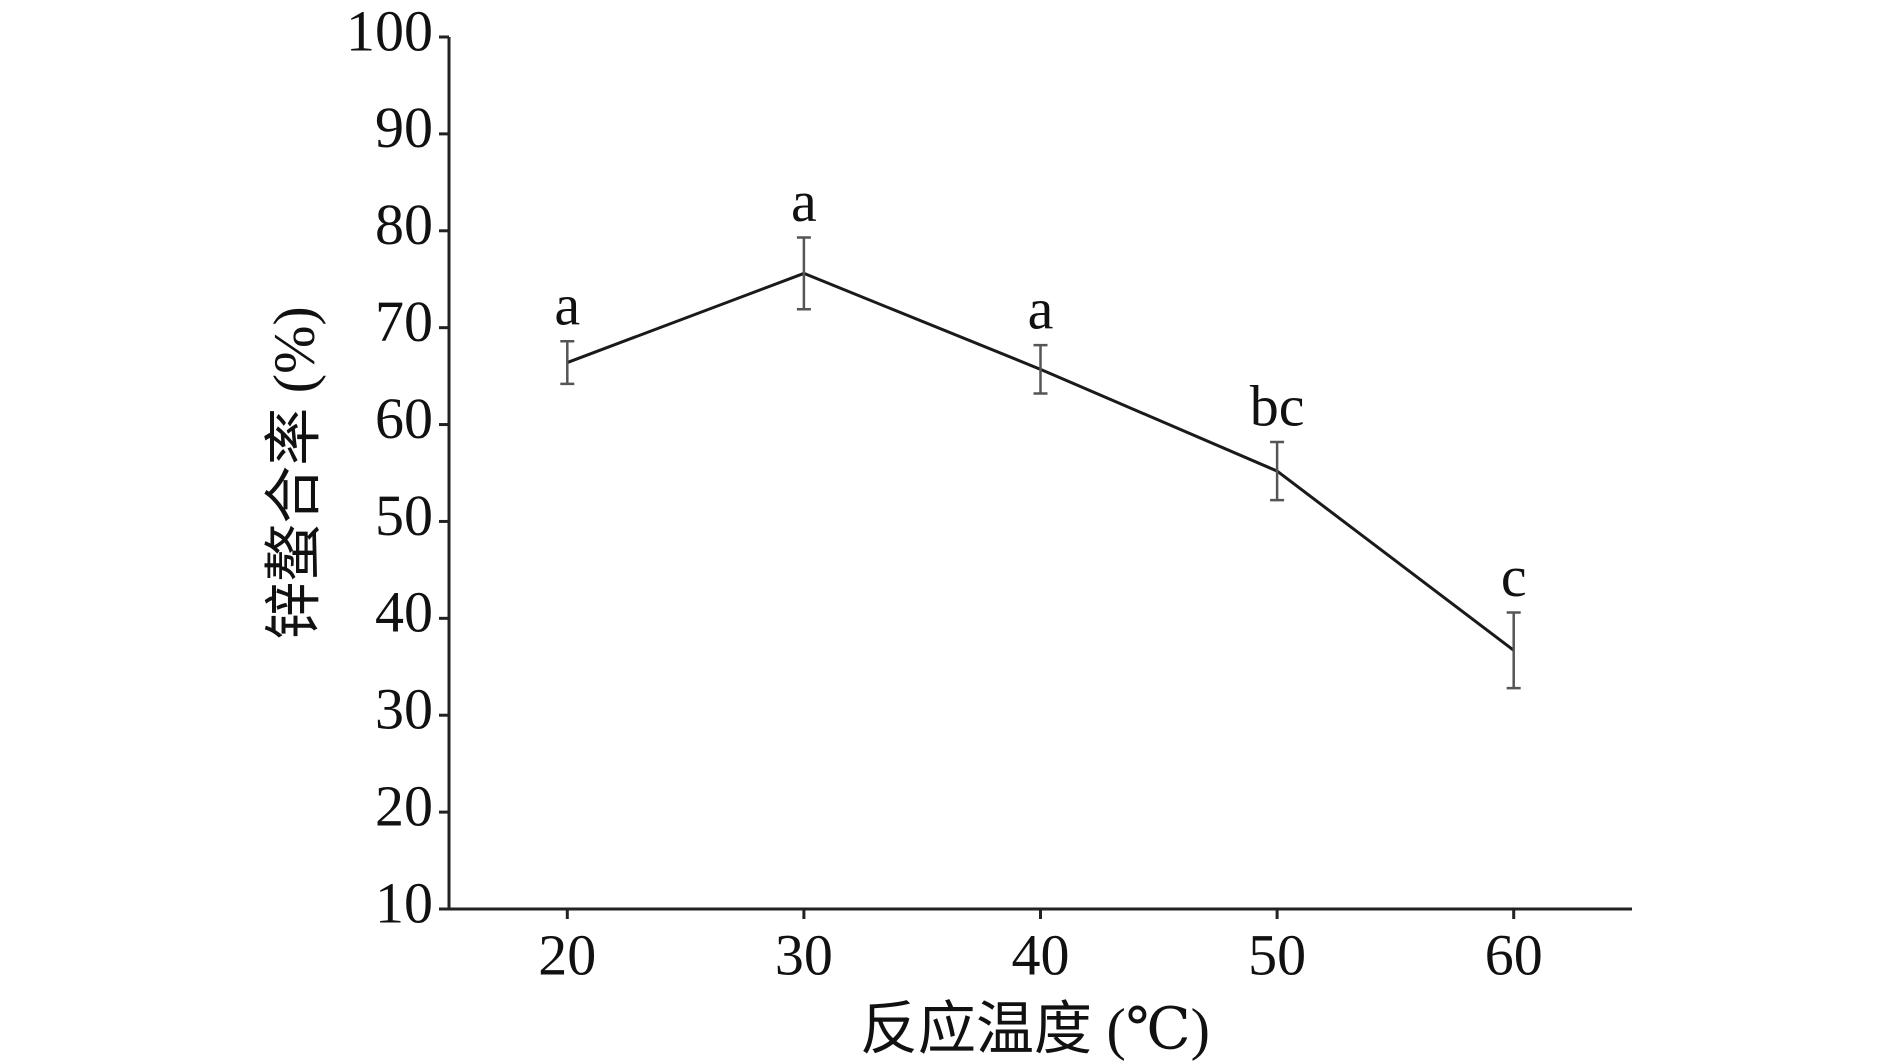 This screenshot has height=1063, width=1890. Describe the element at coordinates (404, 902) in the screenshot. I see `y-tick-label: 10` at that location.